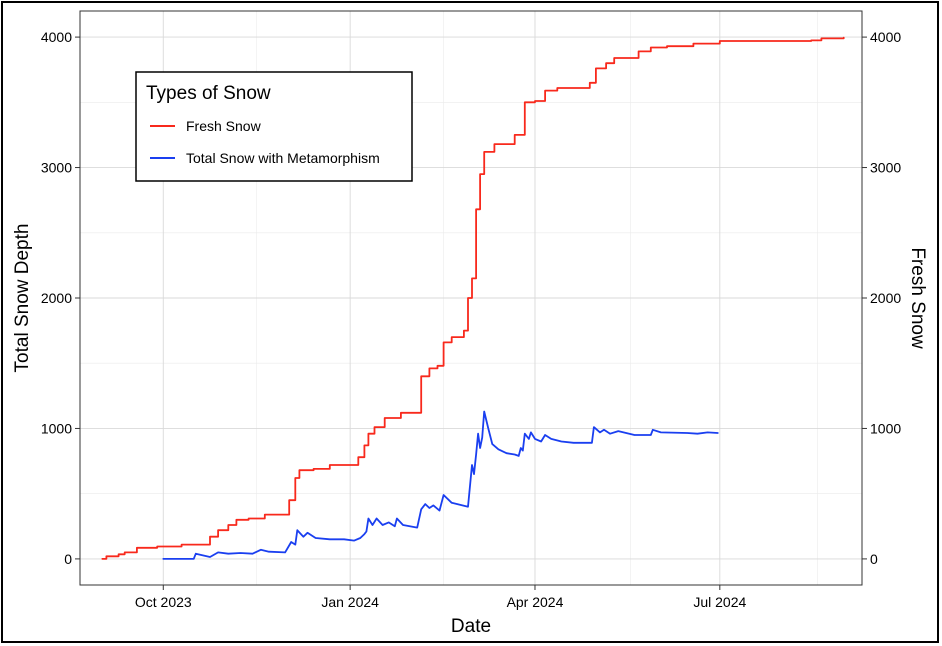 The height and width of the screenshot is (646, 942). Describe the element at coordinates (350, 602) in the screenshot. I see `x-tick-label: Jan 2024` at that location.